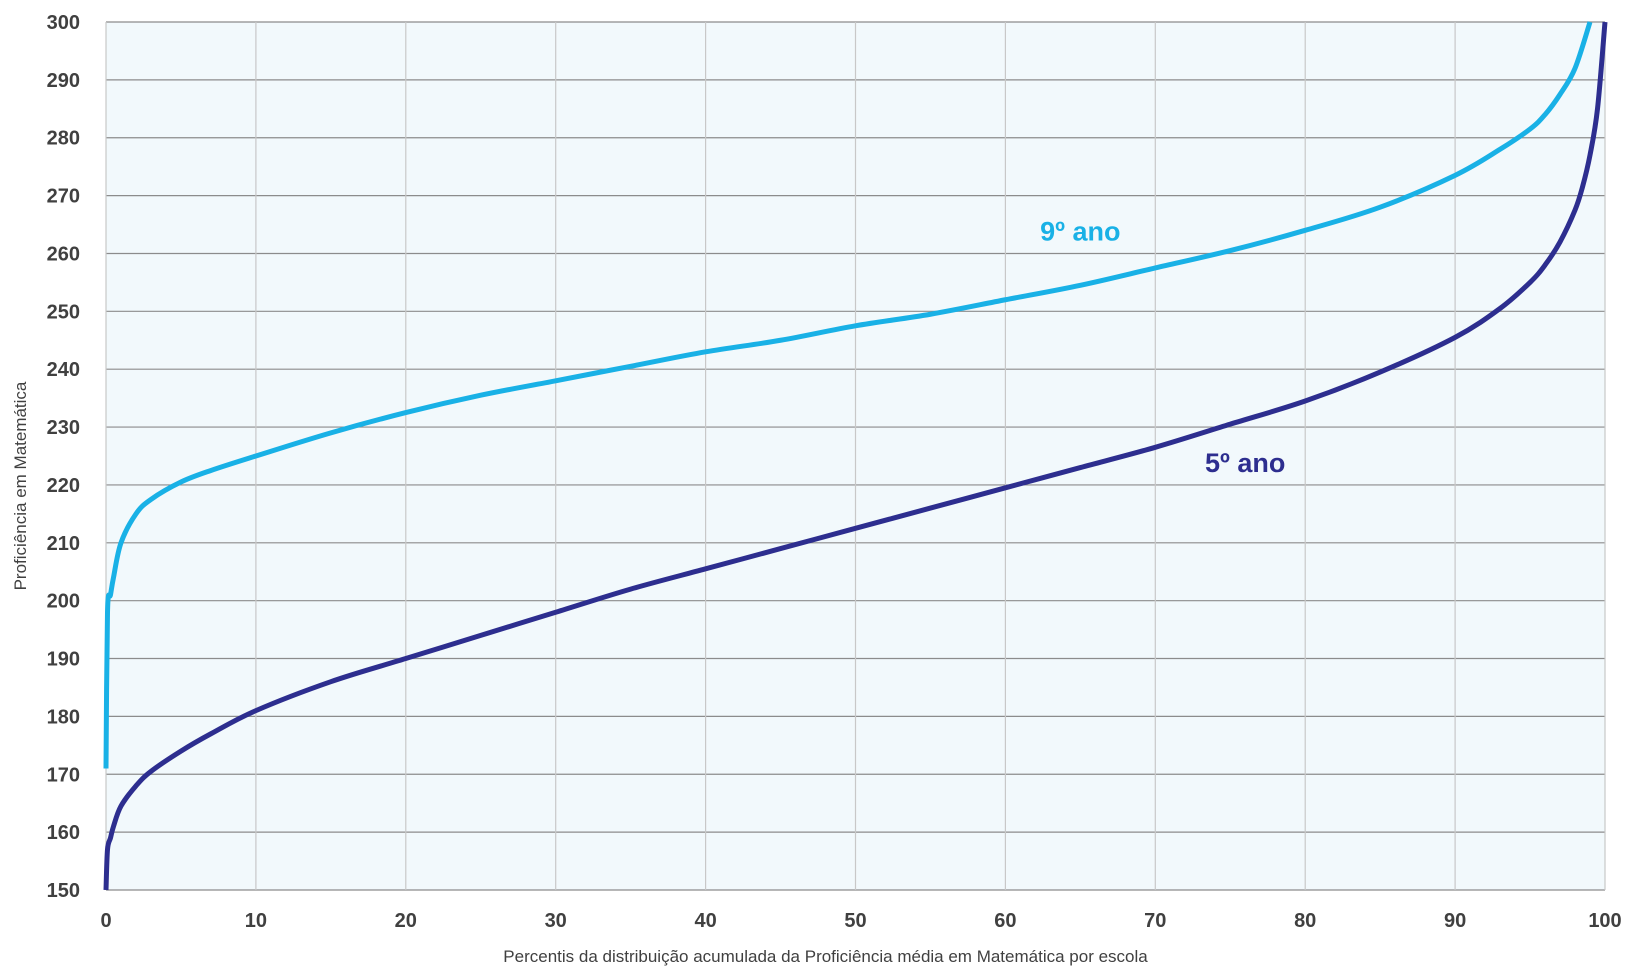 The image size is (1632, 976). Describe the element at coordinates (705, 921) in the screenshot. I see `x-tick-label: 40` at that location.